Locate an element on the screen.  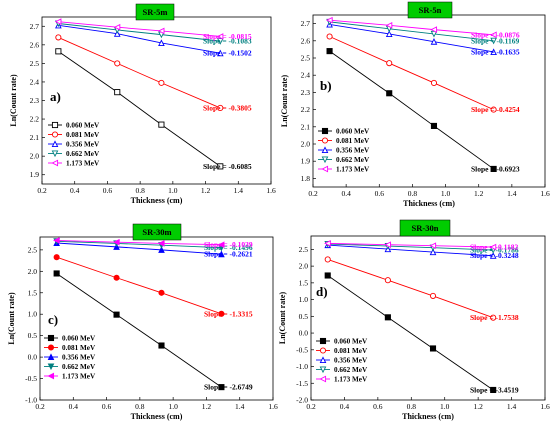
series-1: Slope = -3.4519 is located at coordinates (421, 333).